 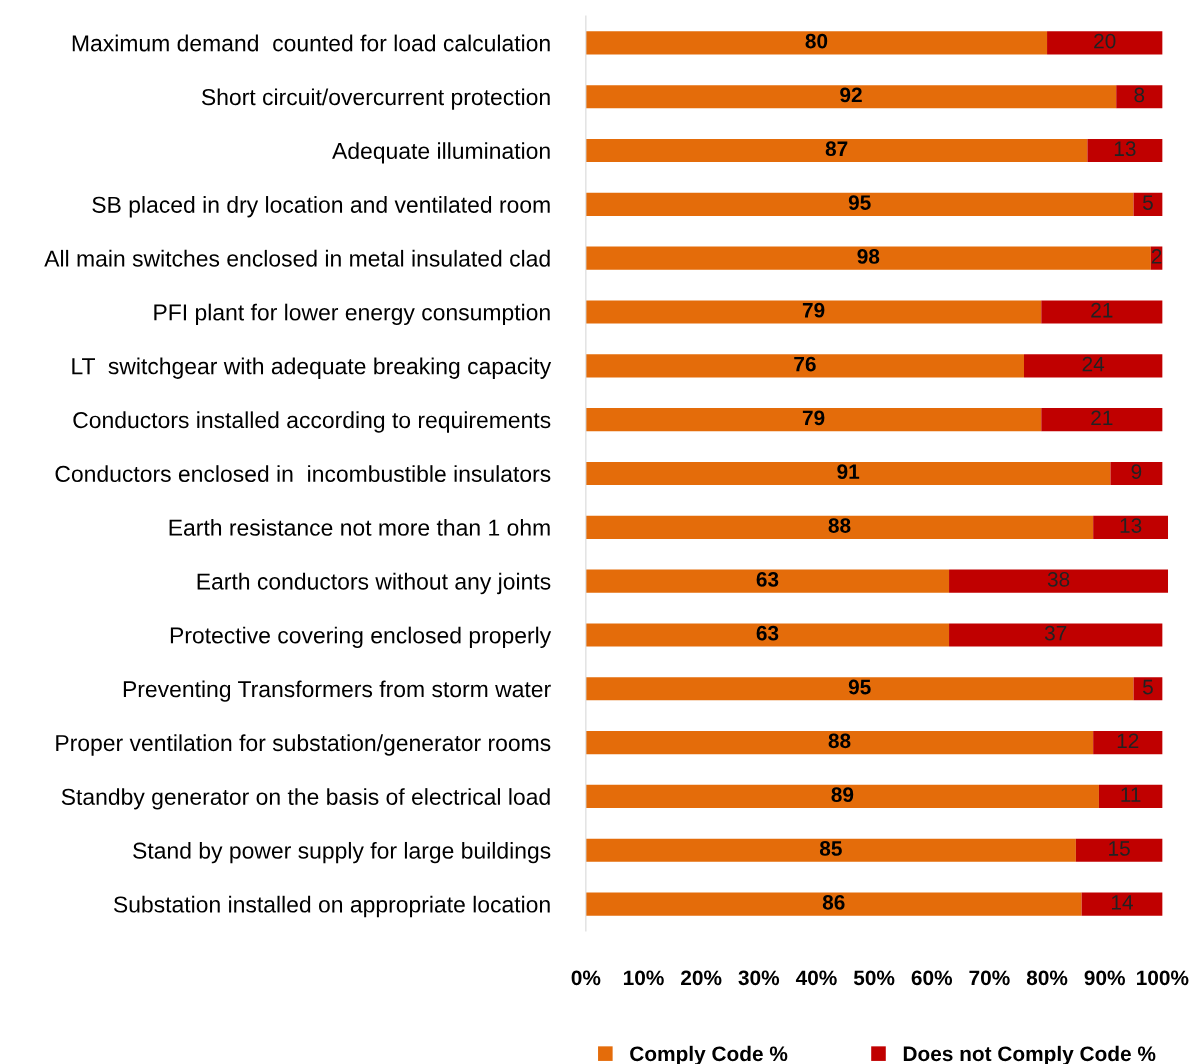 I want to click on data-label: 80, so click(x=816, y=41).